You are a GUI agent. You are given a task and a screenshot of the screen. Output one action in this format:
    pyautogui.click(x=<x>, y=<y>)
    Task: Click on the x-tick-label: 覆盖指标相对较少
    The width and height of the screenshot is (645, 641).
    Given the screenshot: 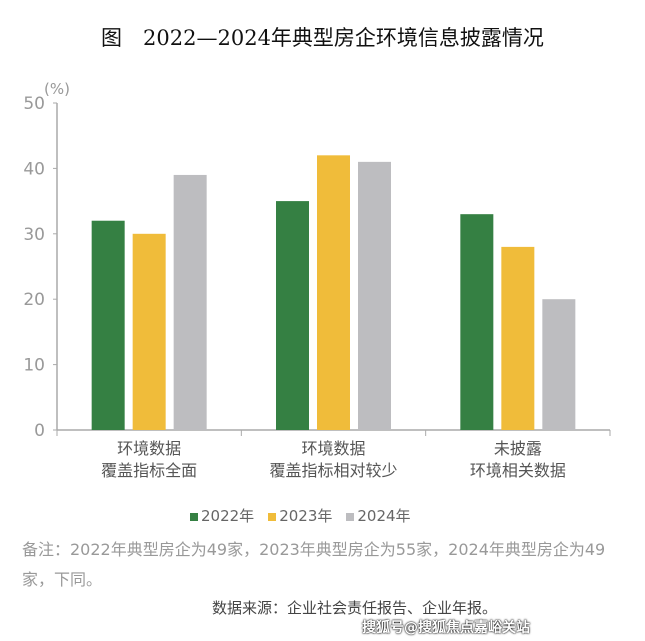 What is the action you would take?
    pyautogui.click(x=333, y=470)
    